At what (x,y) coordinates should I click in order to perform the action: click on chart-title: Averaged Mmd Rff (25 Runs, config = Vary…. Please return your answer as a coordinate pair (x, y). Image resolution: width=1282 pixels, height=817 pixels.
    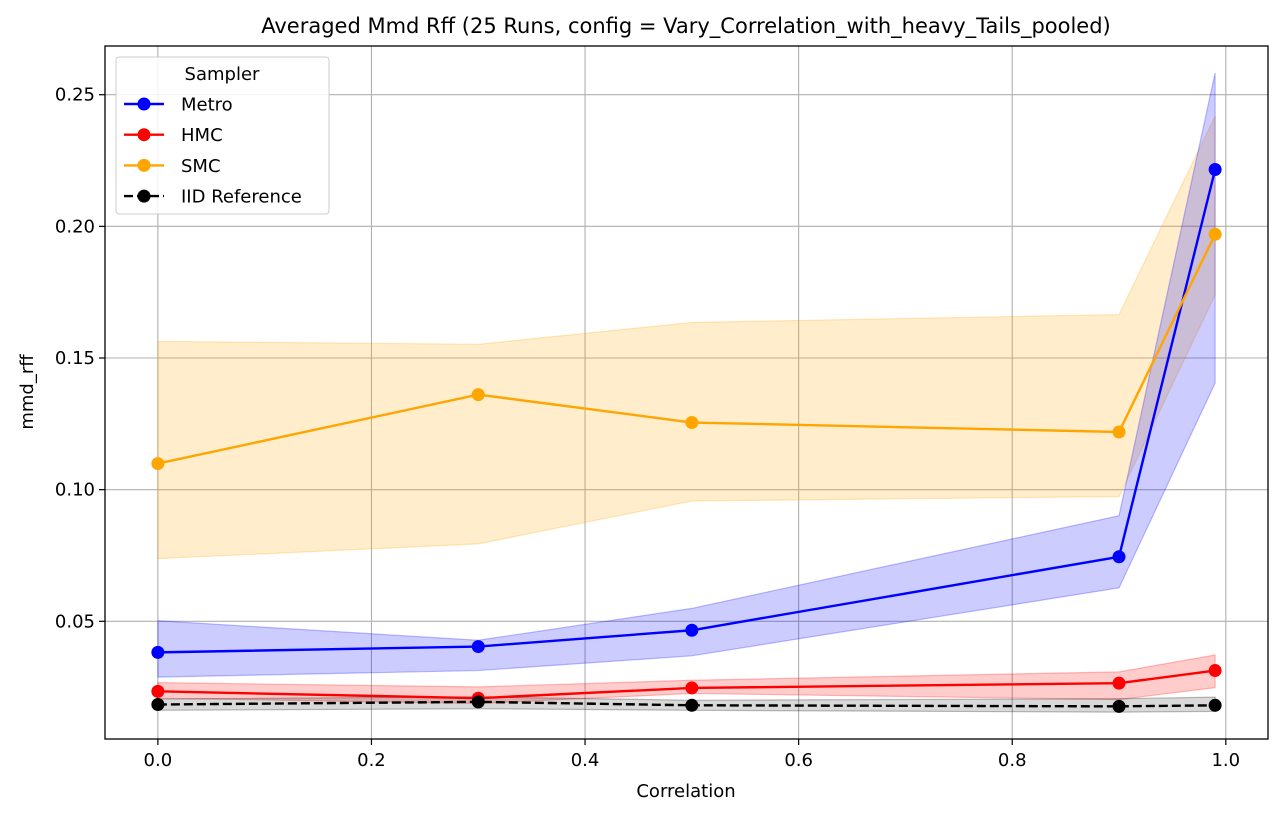
    Looking at the image, I should click on (686, 26).